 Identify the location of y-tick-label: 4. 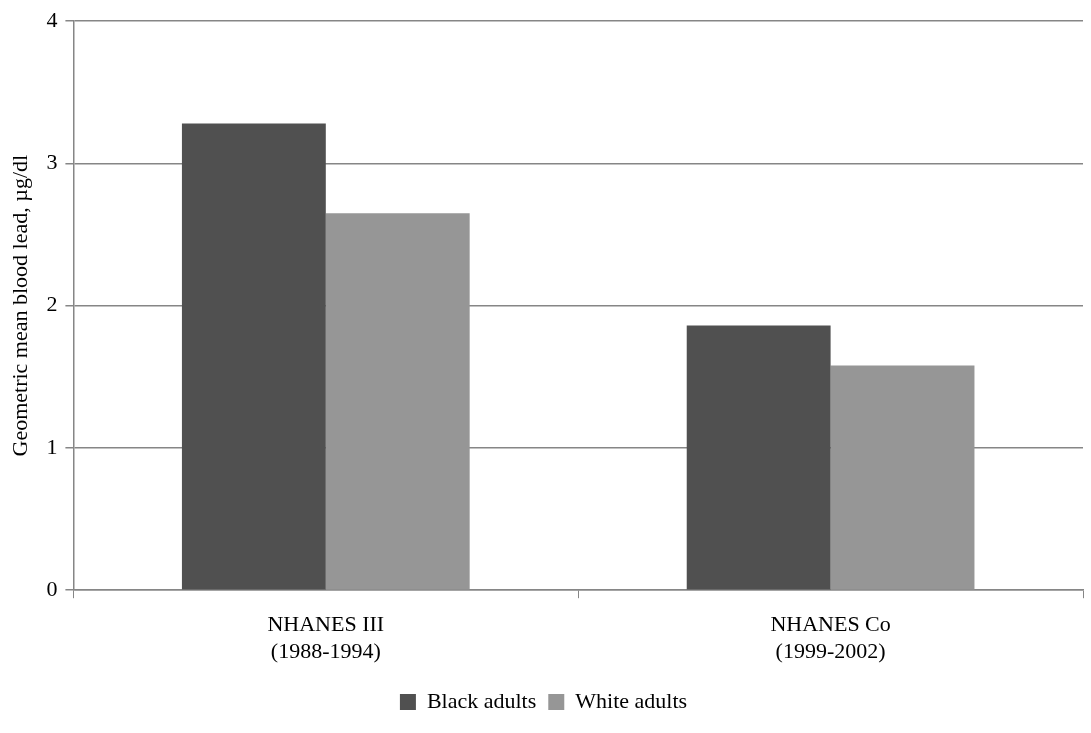
(52, 19).